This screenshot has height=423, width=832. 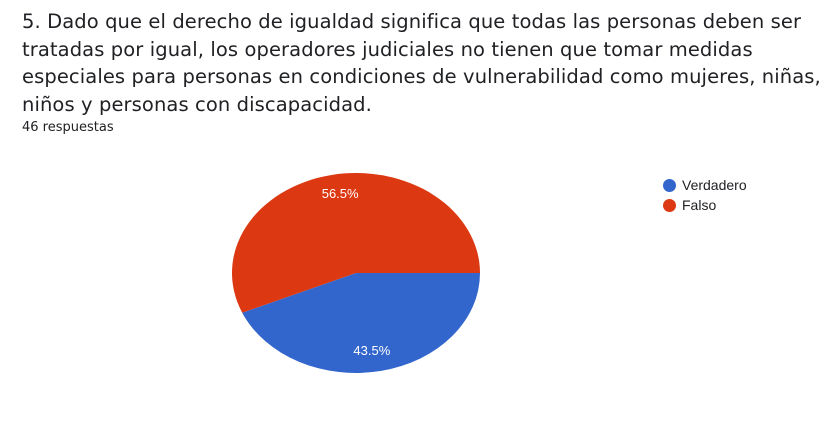 What do you see at coordinates (355, 242) in the screenshot?
I see `pie-slice-falso` at bounding box center [355, 242].